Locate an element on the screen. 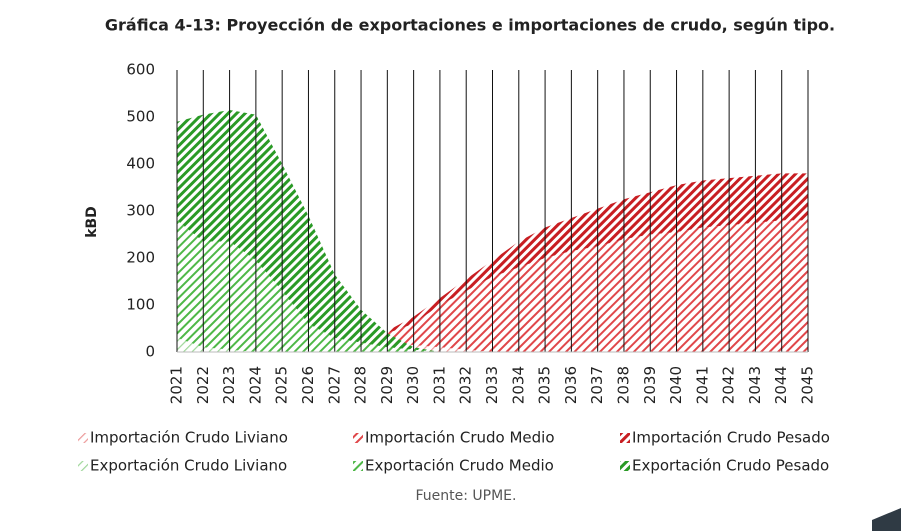  legend-label: Exportación Crudo Medio is located at coordinates (459, 466).